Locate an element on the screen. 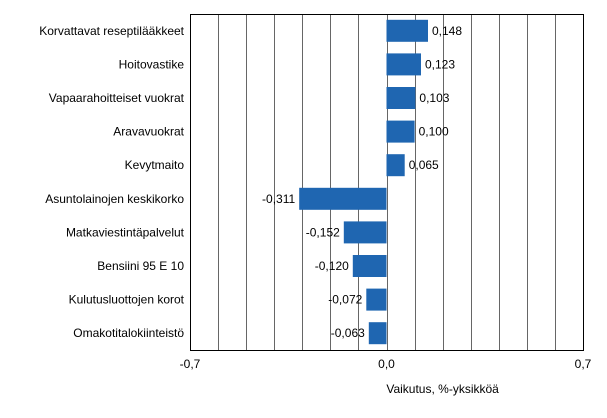 This screenshot has height=418, width=607. category-label: Omakotitalokiinteistö is located at coordinates (128, 333).